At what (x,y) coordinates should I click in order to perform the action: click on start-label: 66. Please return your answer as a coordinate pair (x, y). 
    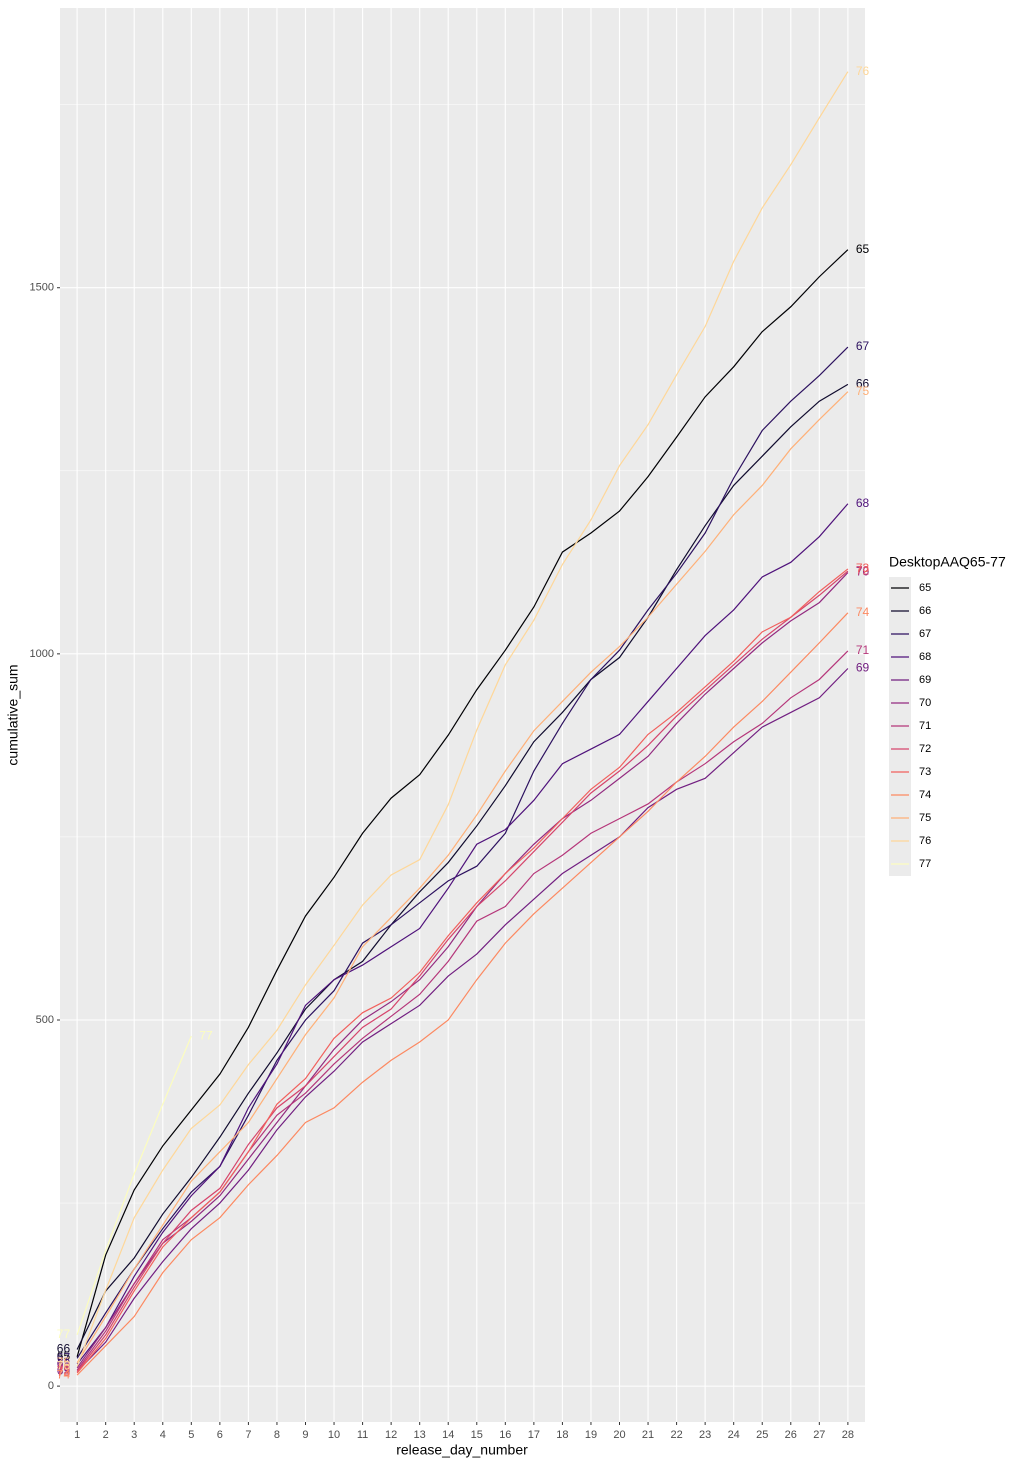
    Looking at the image, I should click on (64, 1349).